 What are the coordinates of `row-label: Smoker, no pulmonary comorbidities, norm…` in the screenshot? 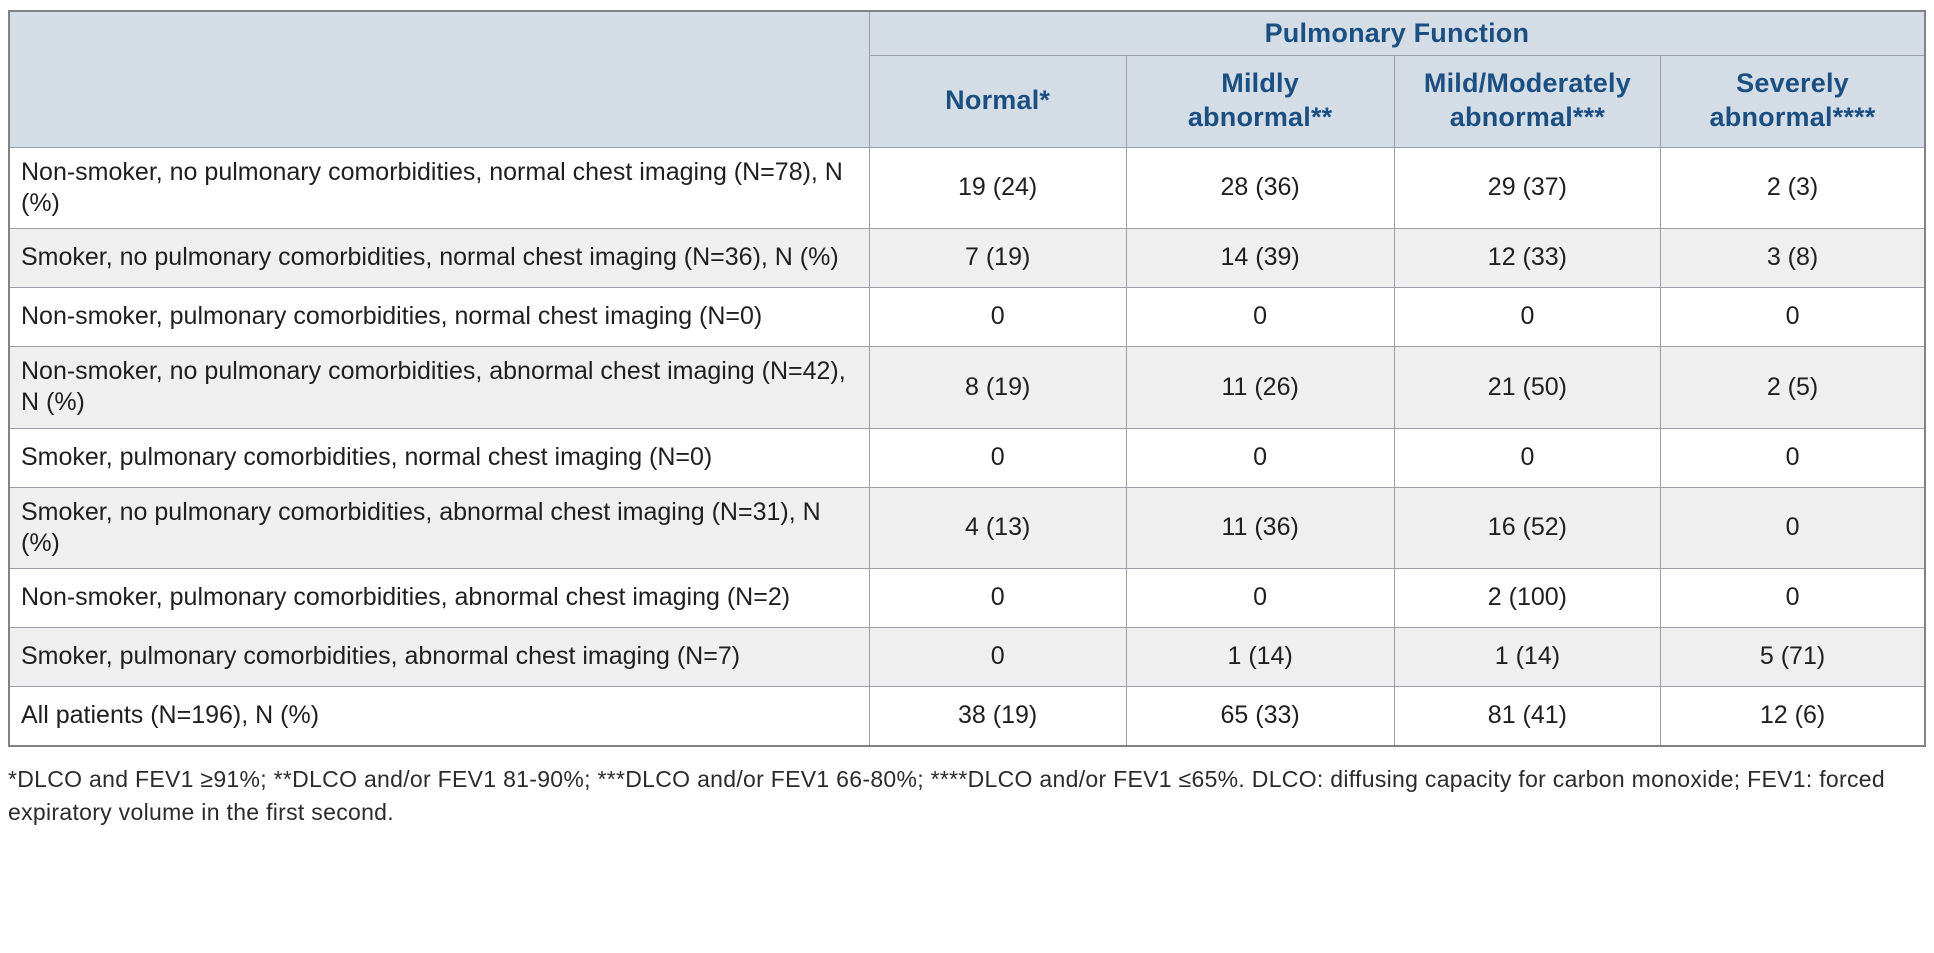 It's located at (439, 258).